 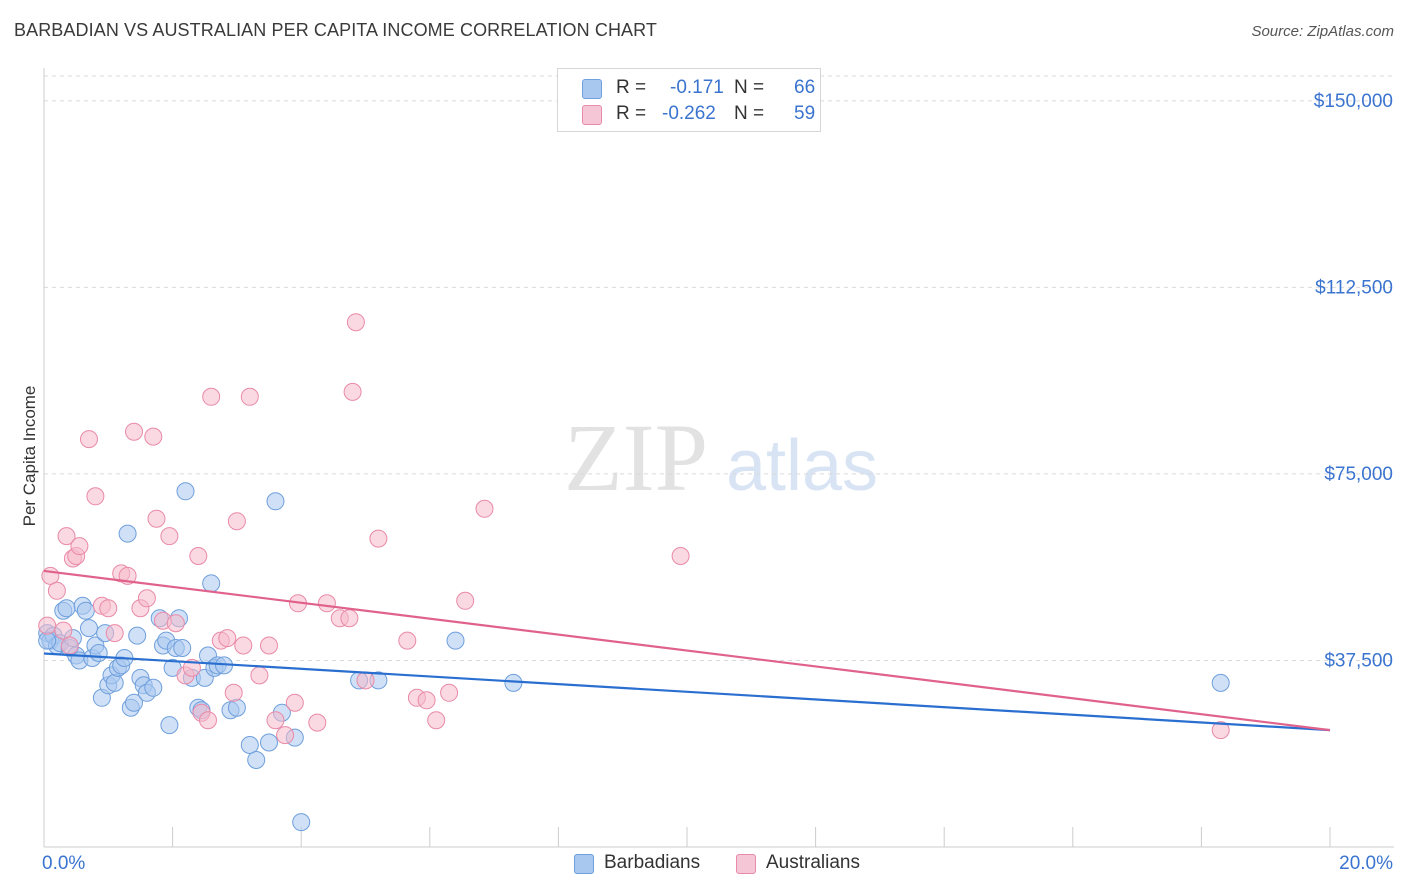 What do you see at coordinates (1353, 381) in the screenshot?
I see `y-tick-labels: $37,500 $75,000 $112,500 $150,000` at bounding box center [1353, 381].